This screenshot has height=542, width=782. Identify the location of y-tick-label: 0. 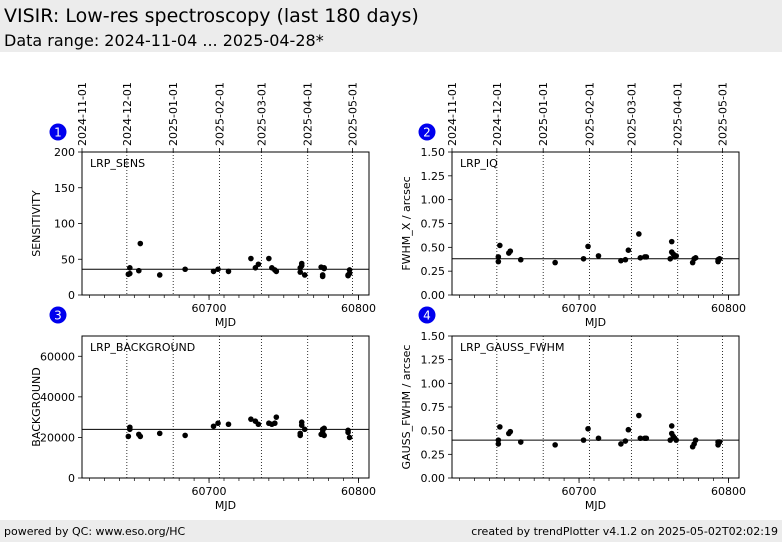
(71, 478).